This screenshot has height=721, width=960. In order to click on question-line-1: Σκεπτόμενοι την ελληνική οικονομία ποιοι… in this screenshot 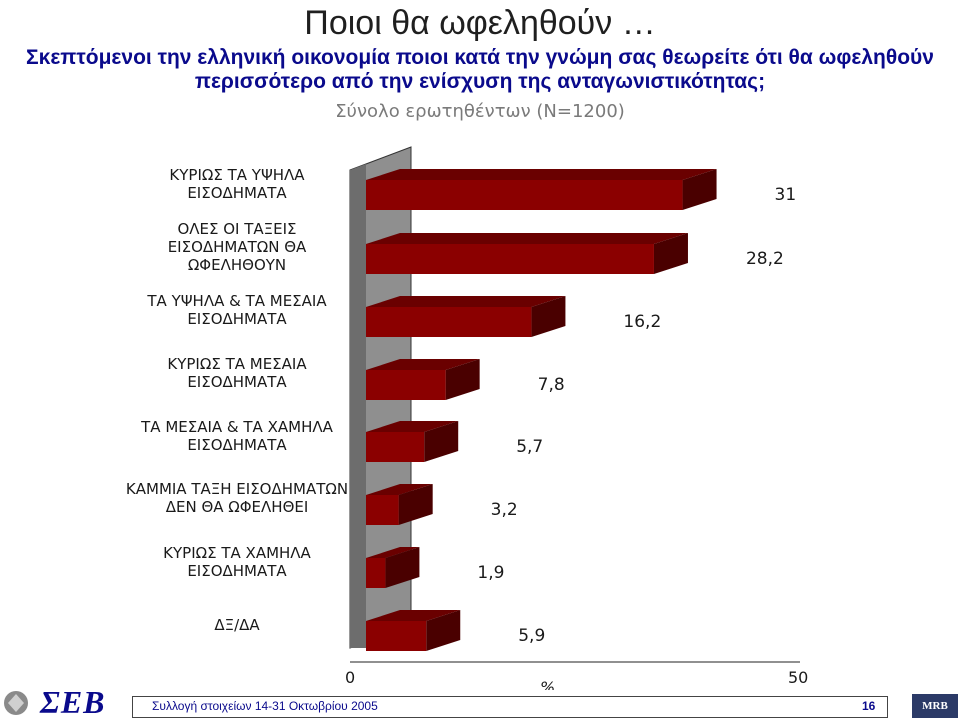, I will do `click(480, 57)`.